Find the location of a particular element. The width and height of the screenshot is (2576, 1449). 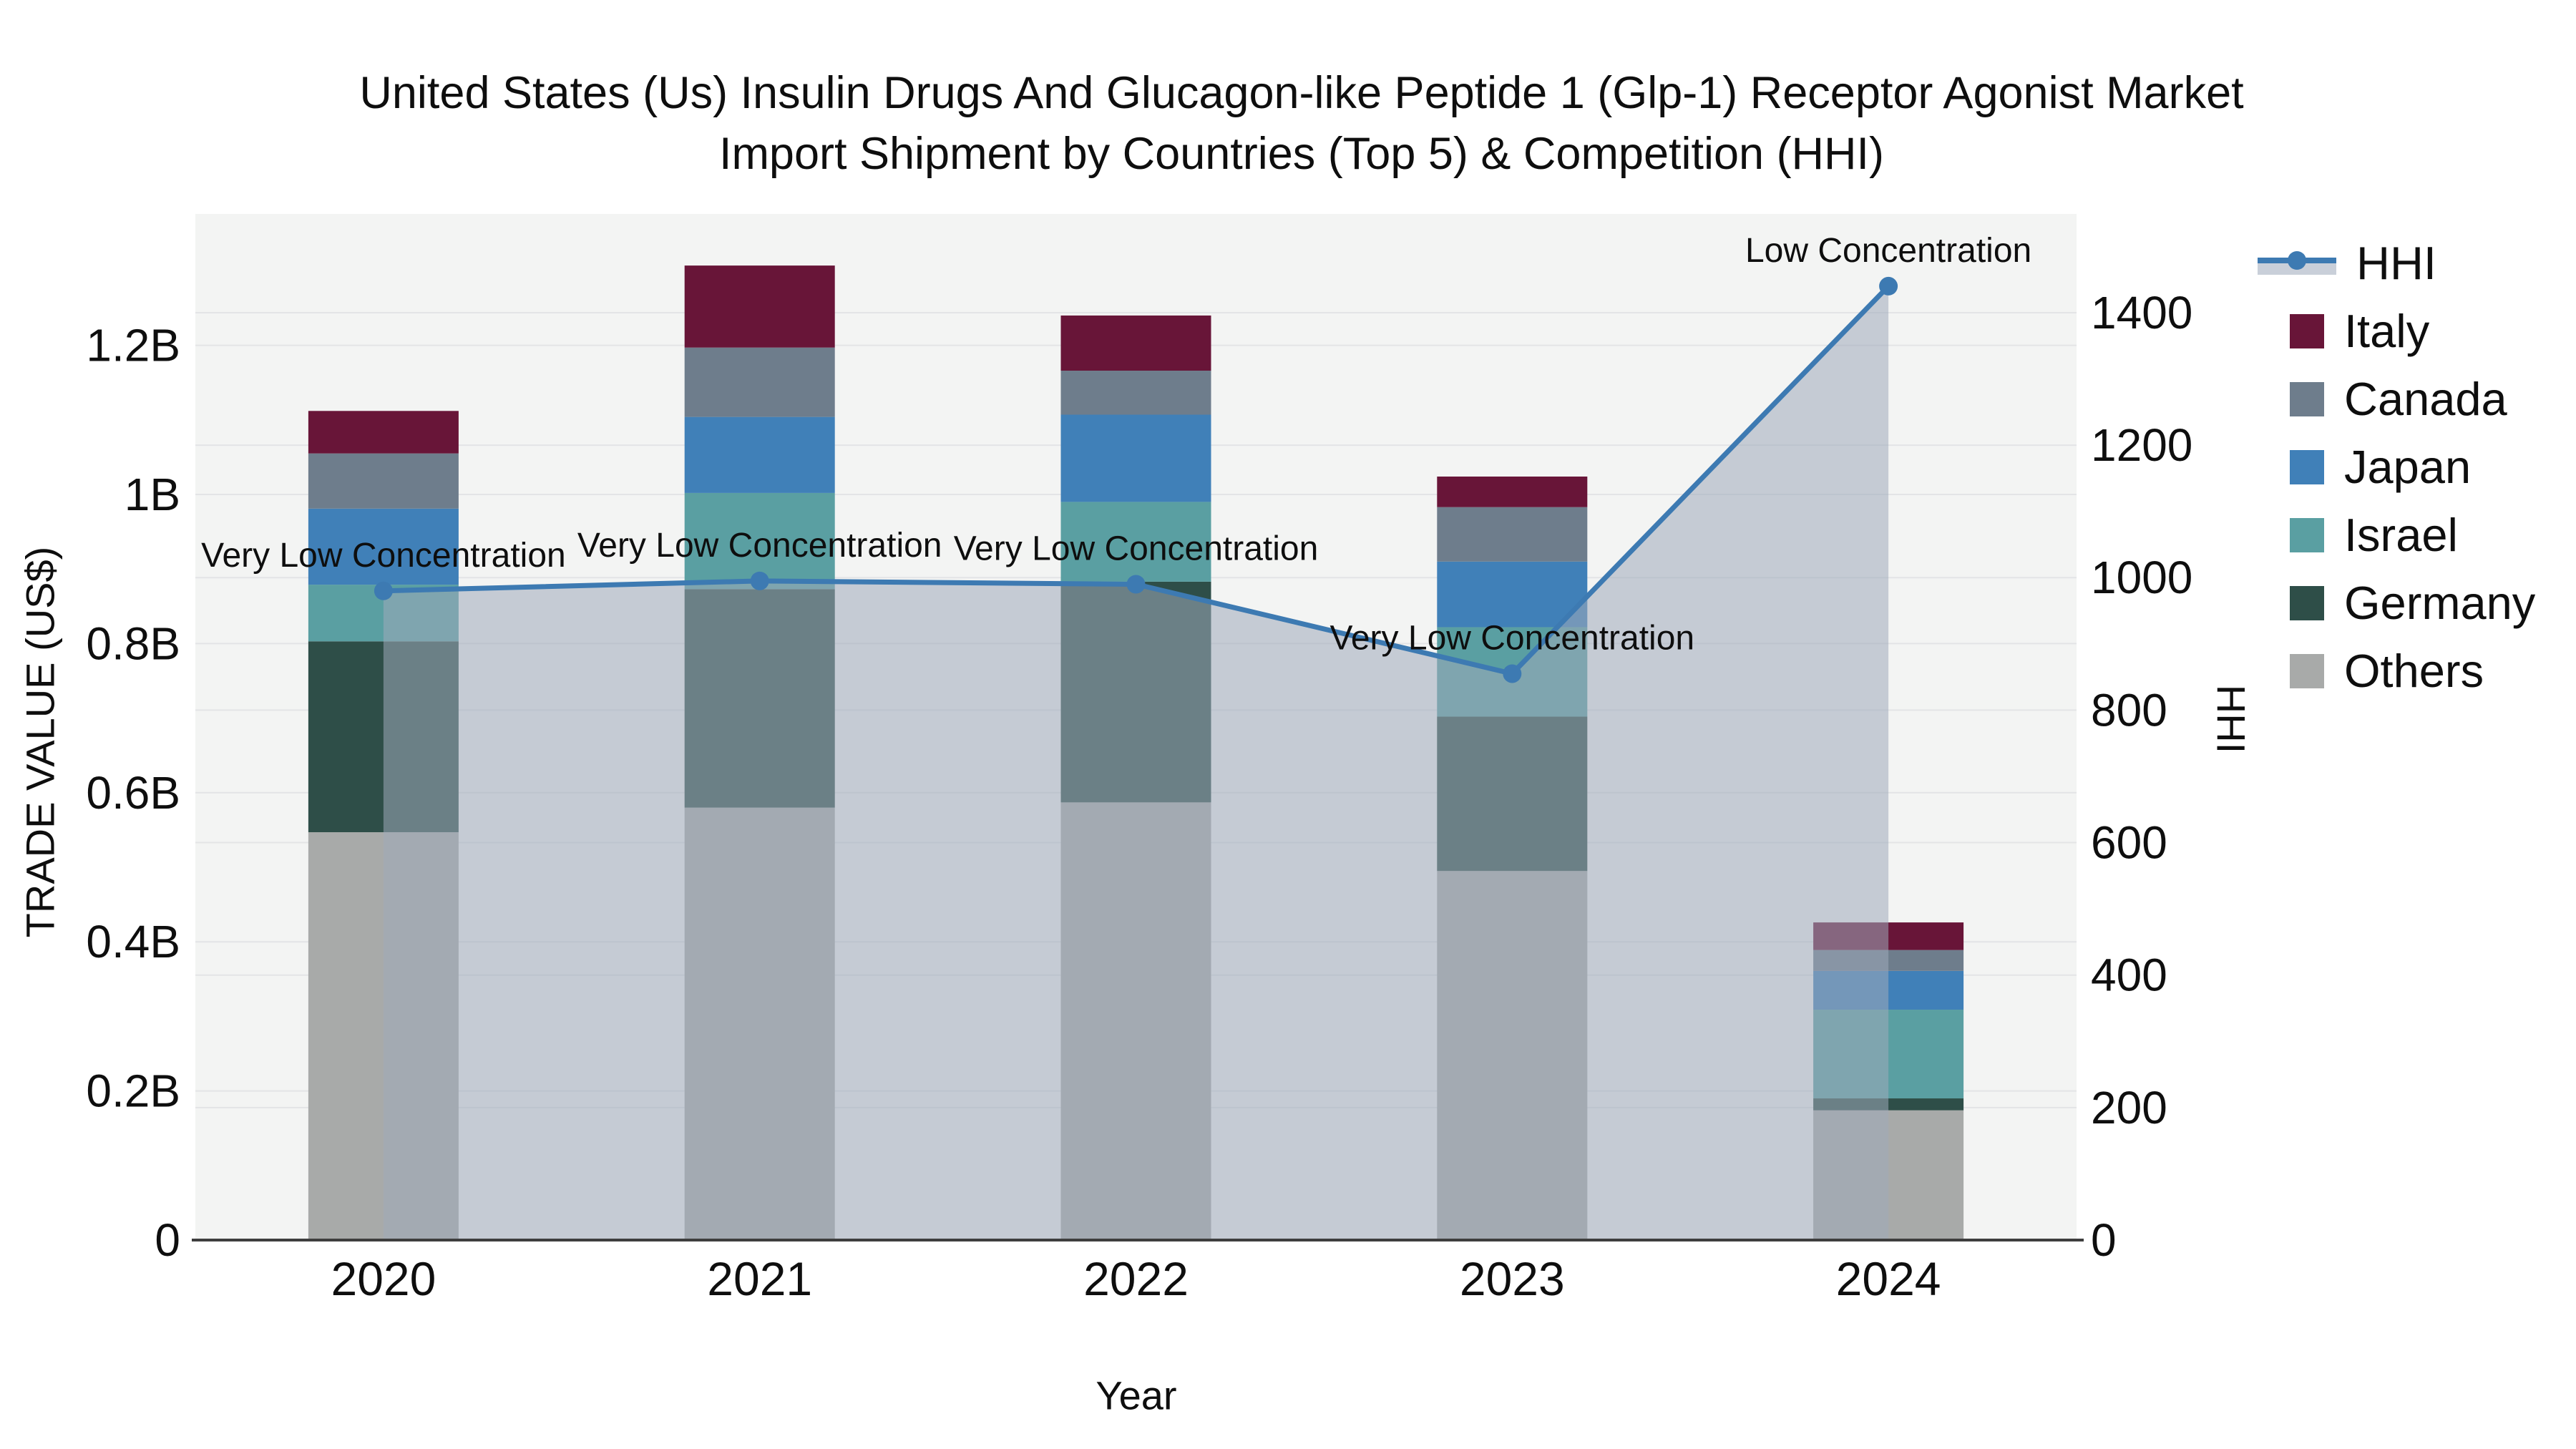

japan-swatch-icon is located at coordinates (2307, 466).